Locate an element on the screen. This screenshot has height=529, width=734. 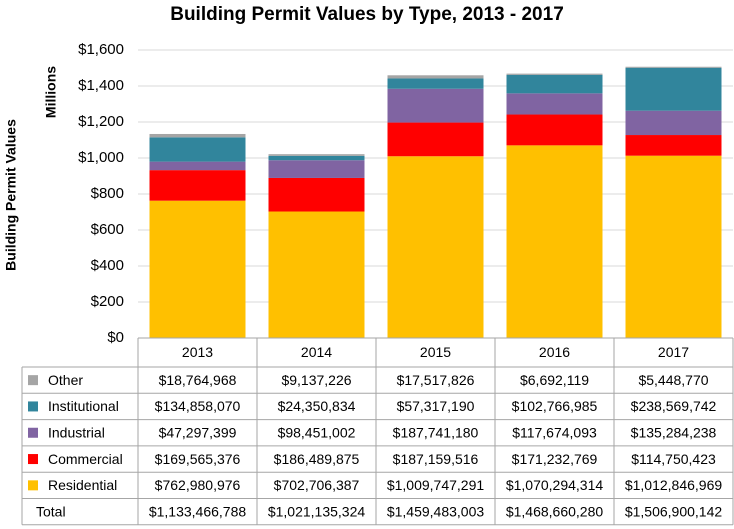
table-cell: $702,706,387 is located at coordinates (317, 485).